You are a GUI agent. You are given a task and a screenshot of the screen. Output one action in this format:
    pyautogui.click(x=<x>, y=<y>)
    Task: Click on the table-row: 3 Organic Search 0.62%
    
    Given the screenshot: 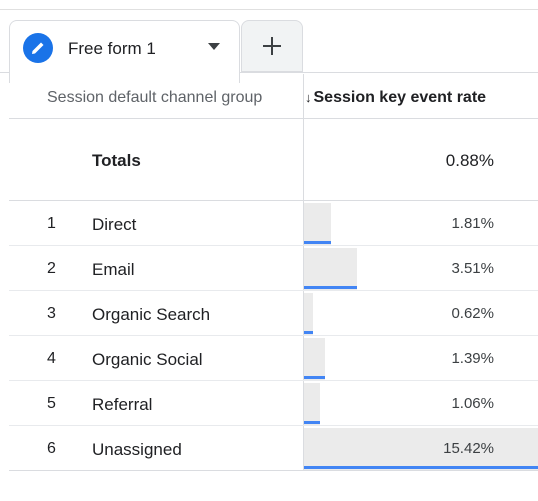 What is the action you would take?
    pyautogui.click(x=273, y=313)
    